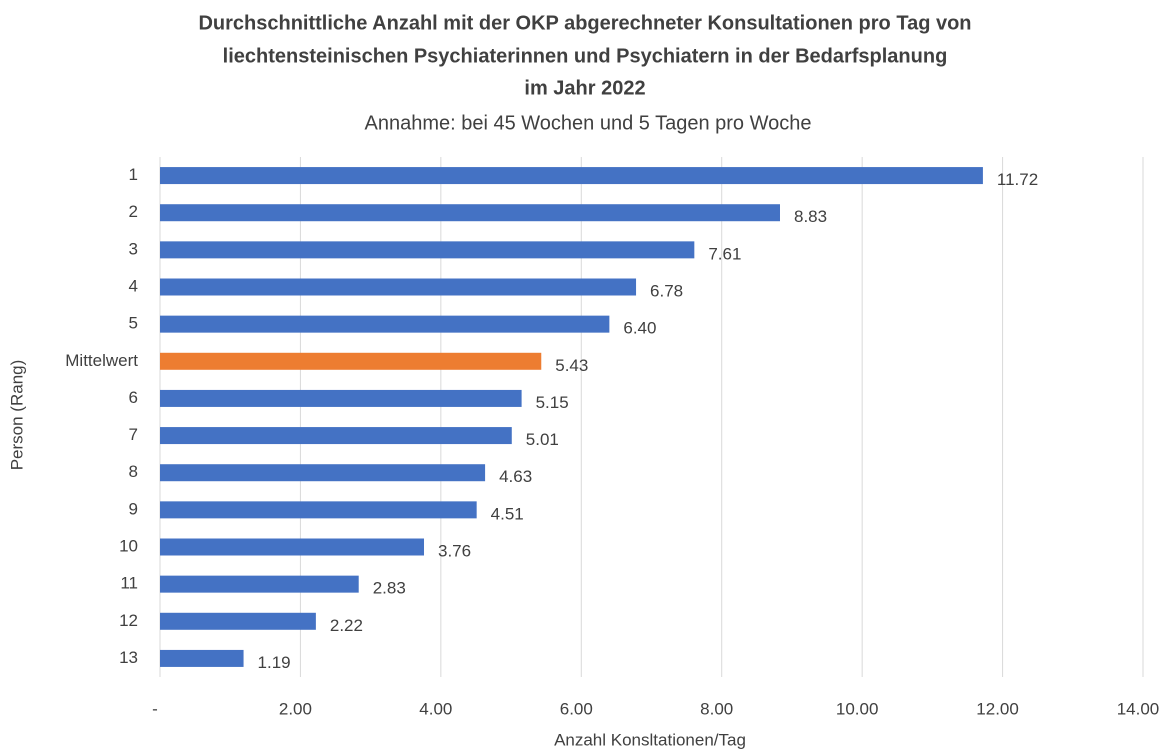 This screenshot has width=1171, height=751. Describe the element at coordinates (133, 397) in the screenshot. I see `y-tick-label: 6` at that location.